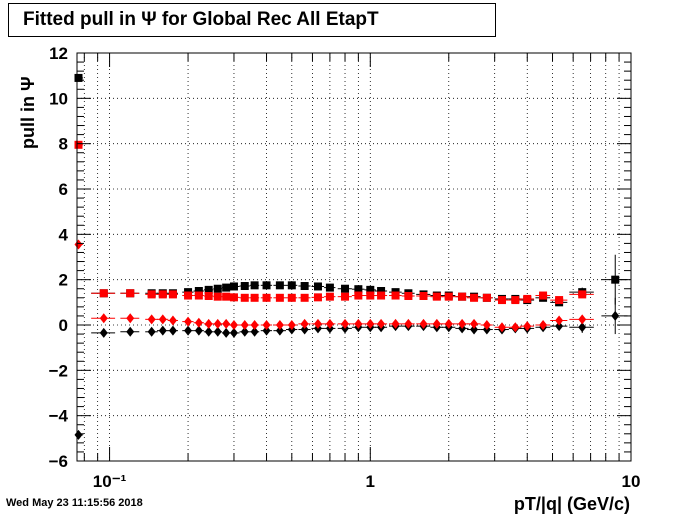  Describe the element at coordinates (63, 189) in the screenshot. I see `y-tick-label: 6` at that location.